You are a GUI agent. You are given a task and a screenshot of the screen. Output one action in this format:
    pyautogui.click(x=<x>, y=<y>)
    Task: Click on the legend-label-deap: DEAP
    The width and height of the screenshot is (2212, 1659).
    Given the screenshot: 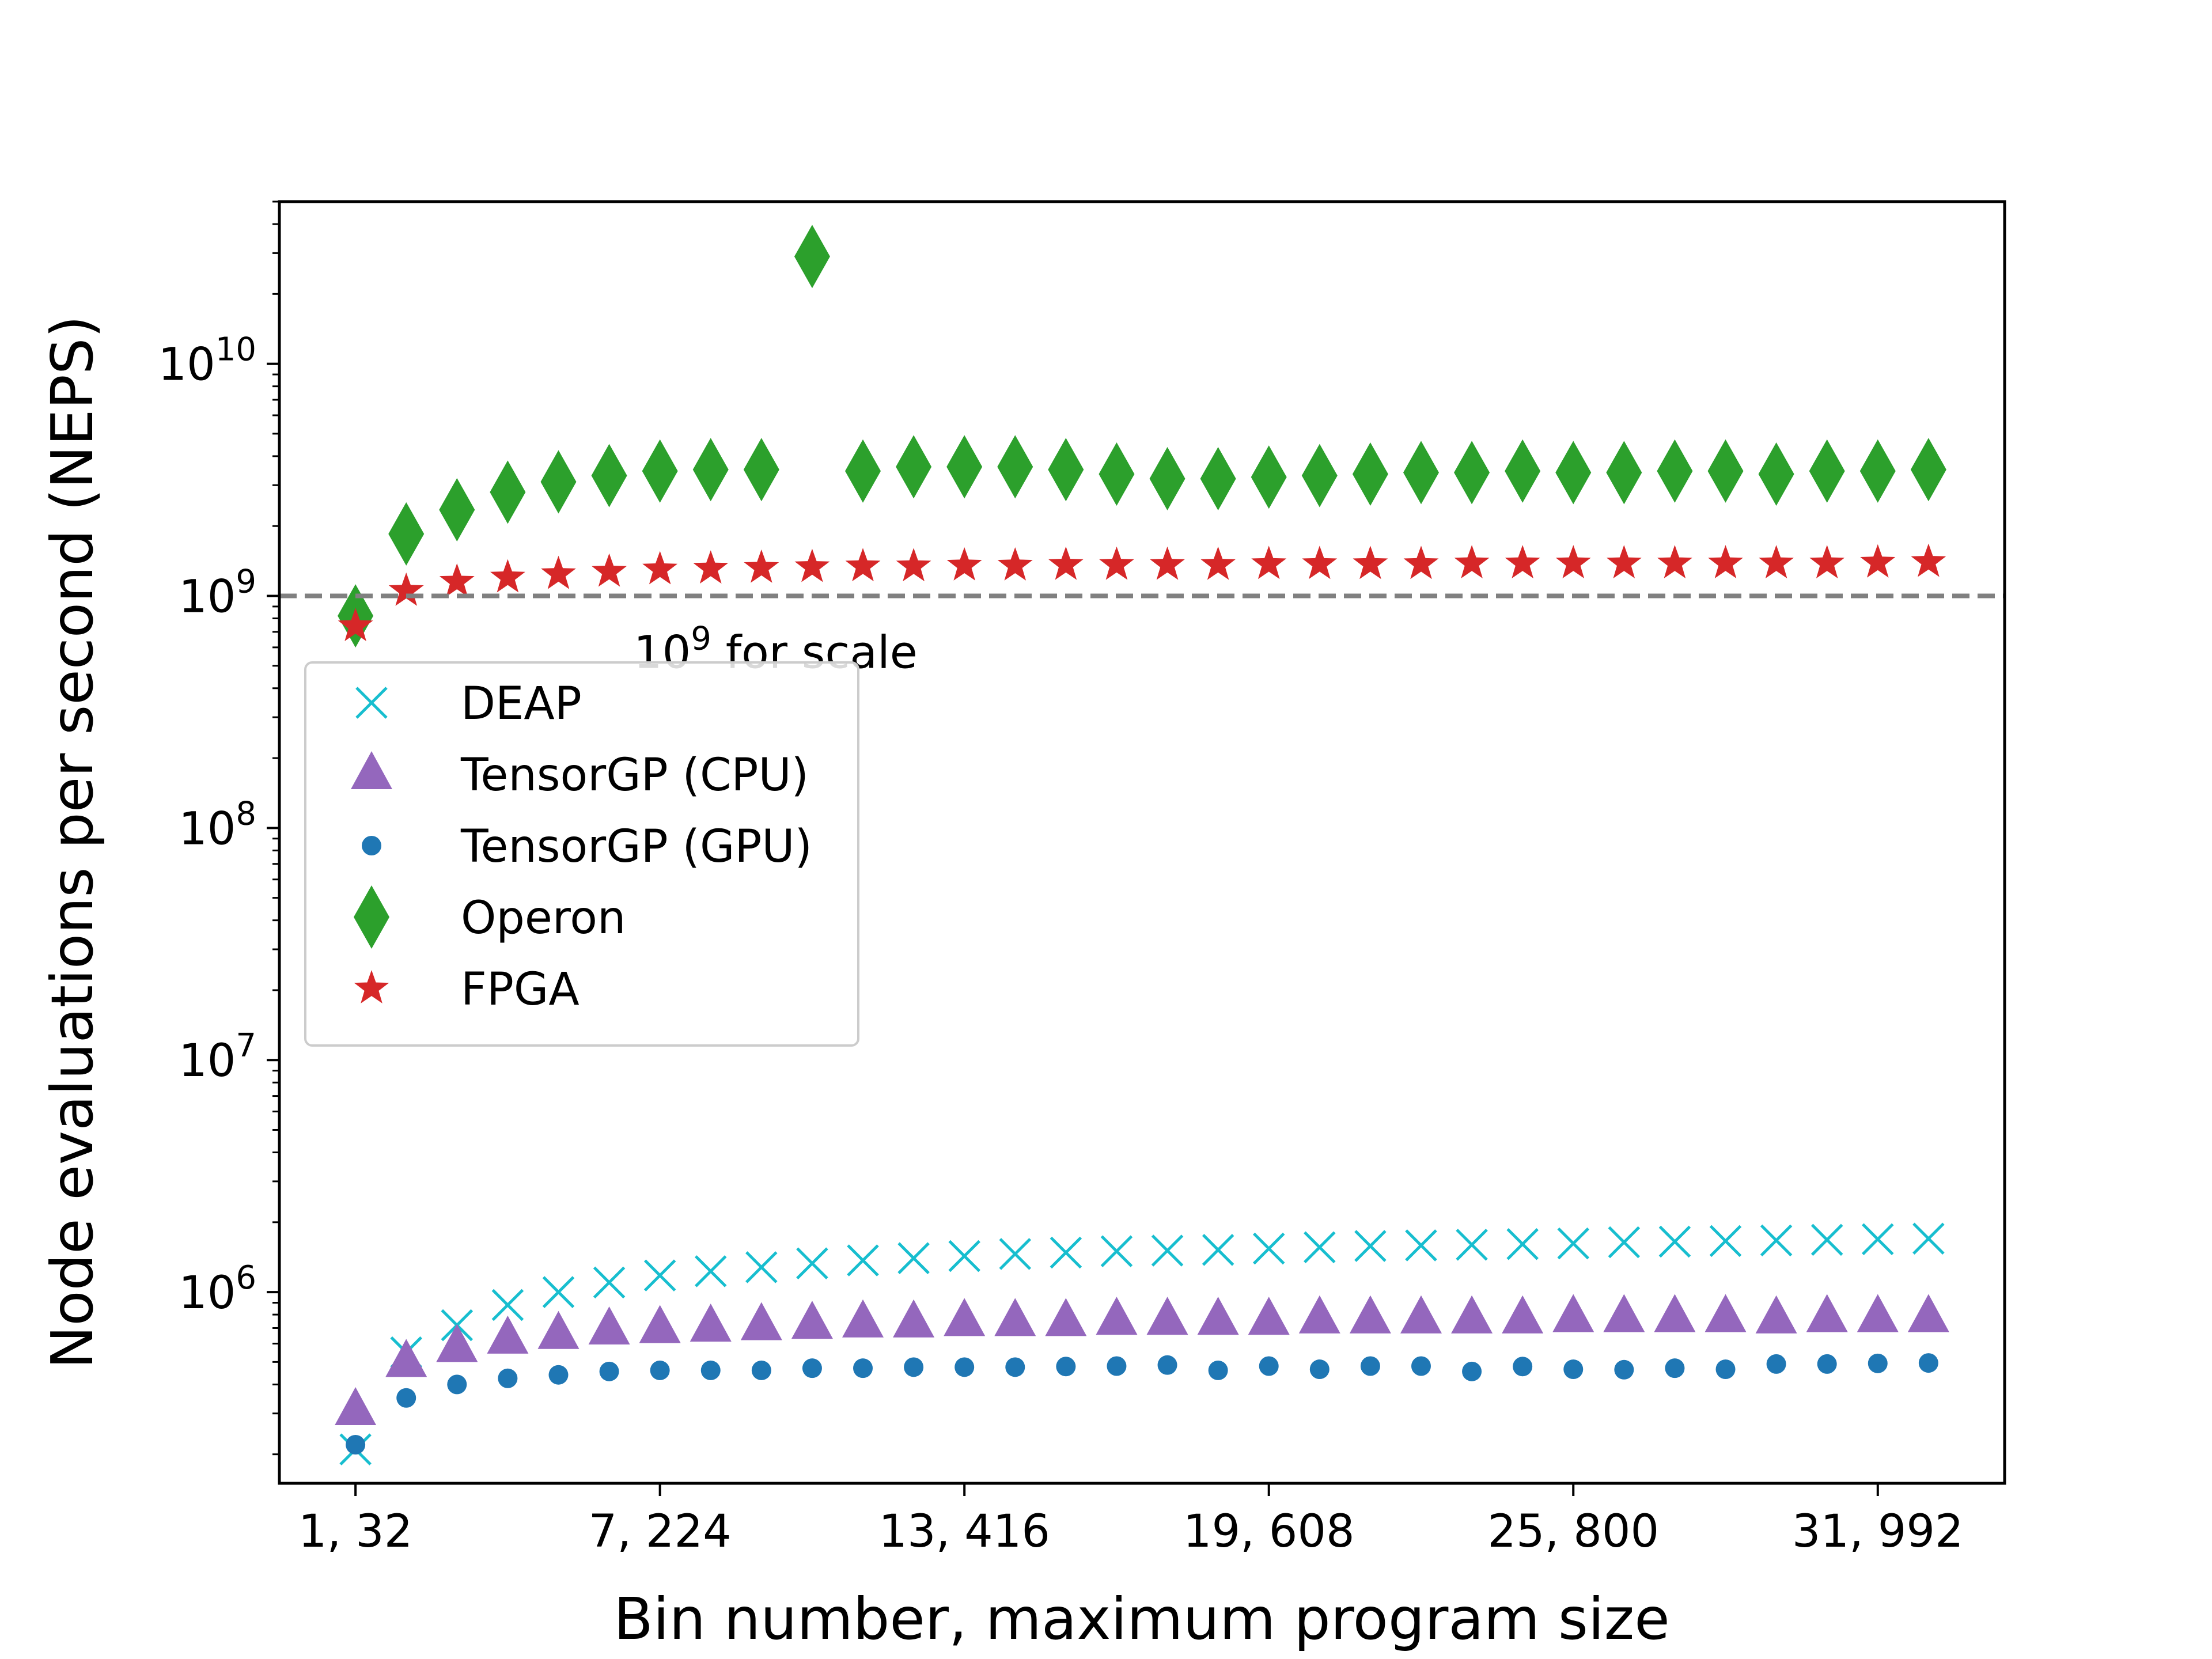 What is the action you would take?
    pyautogui.click(x=521, y=704)
    